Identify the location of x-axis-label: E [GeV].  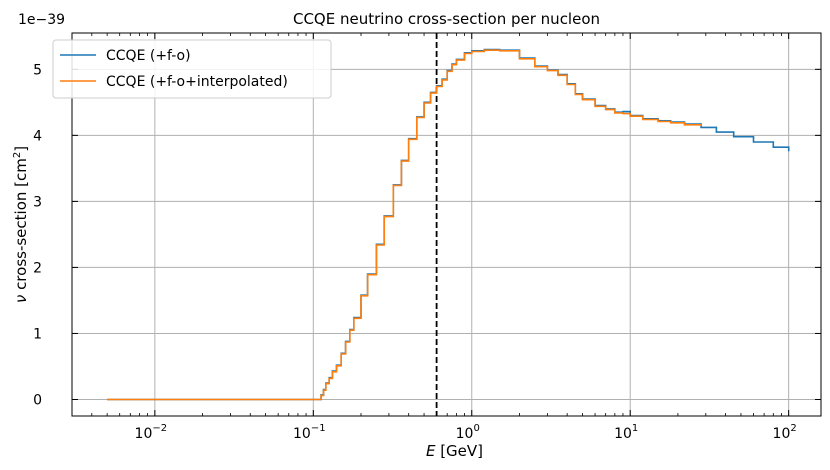
(454, 451).